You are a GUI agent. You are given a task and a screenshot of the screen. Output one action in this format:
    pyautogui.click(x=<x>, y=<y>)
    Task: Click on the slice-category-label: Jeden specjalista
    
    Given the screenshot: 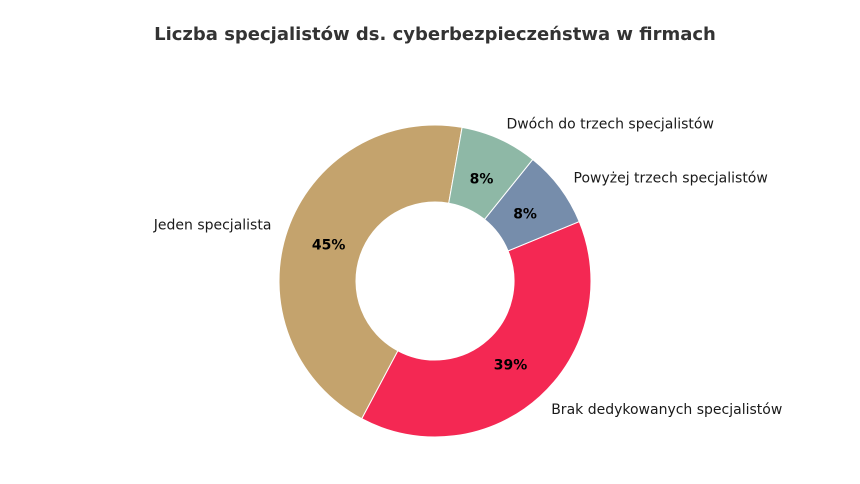 What is the action you would take?
    pyautogui.click(x=212, y=226)
    